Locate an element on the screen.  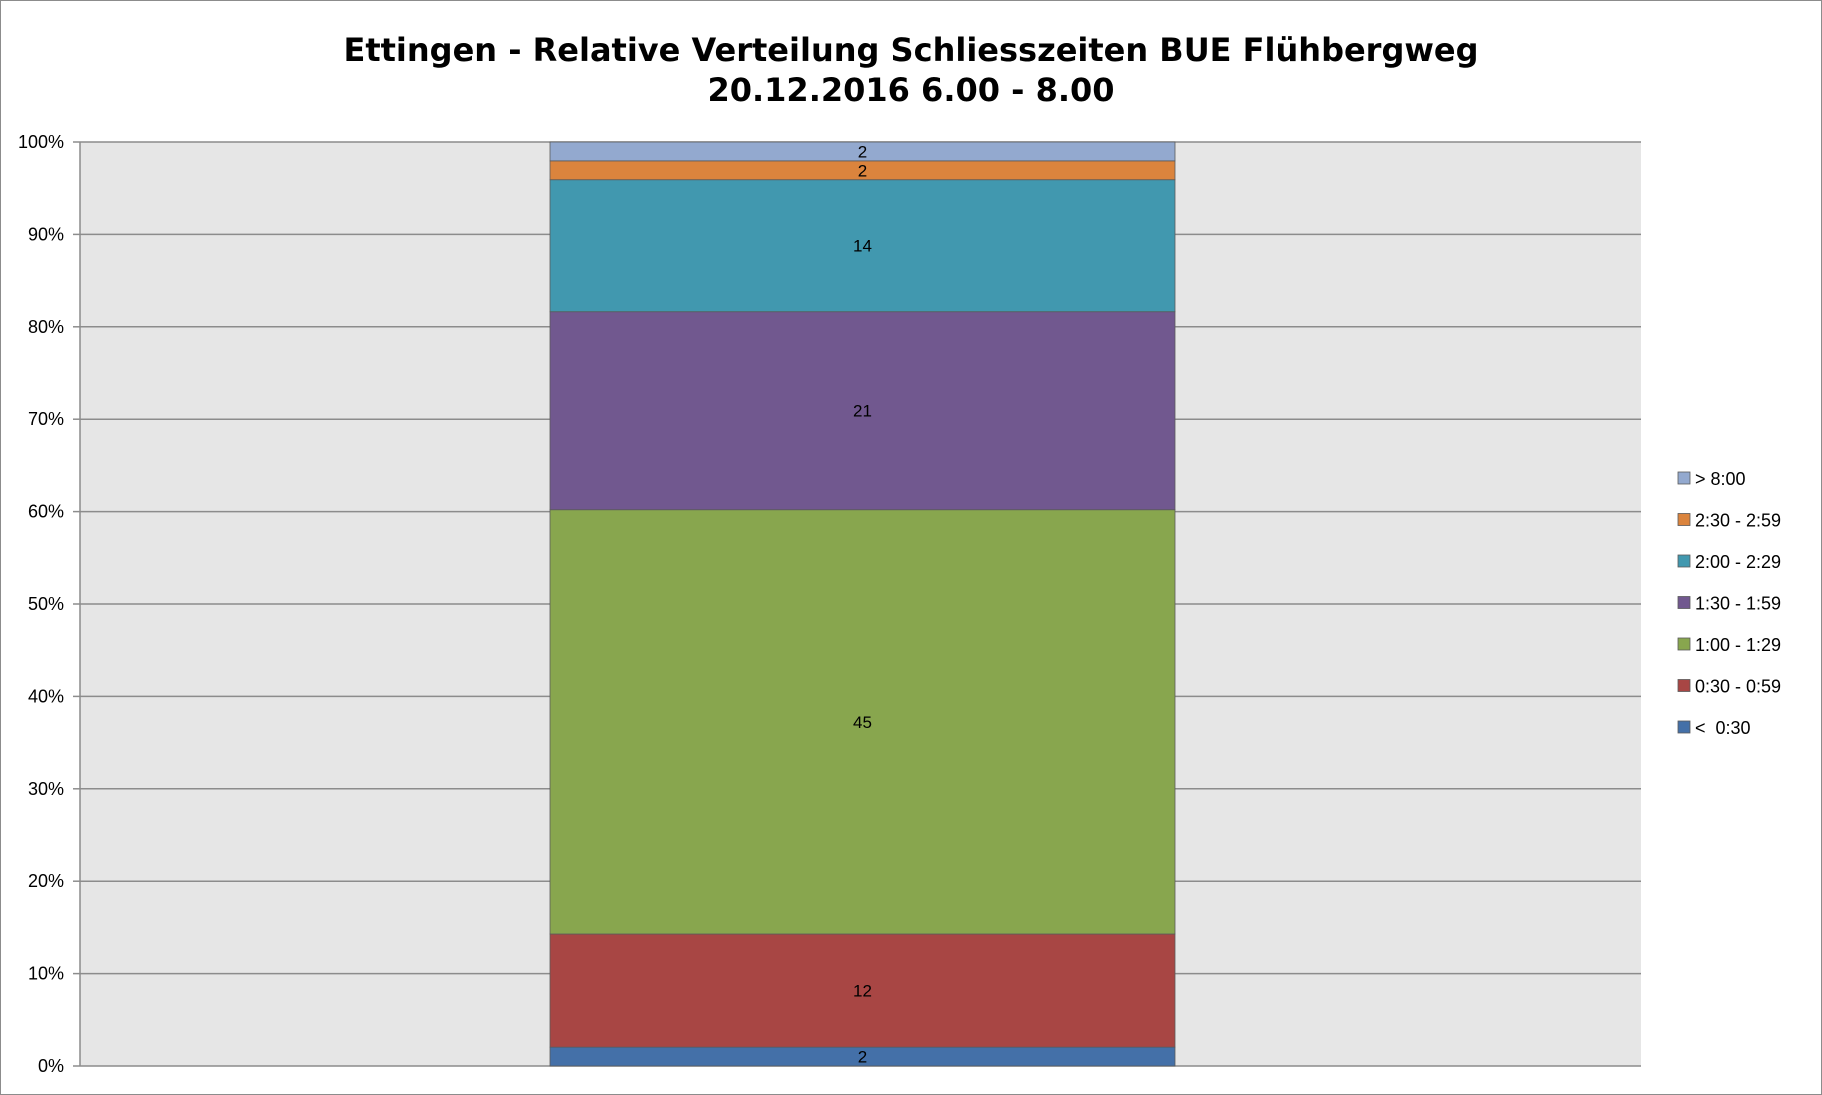
data-label: 45 is located at coordinates (862, 722).